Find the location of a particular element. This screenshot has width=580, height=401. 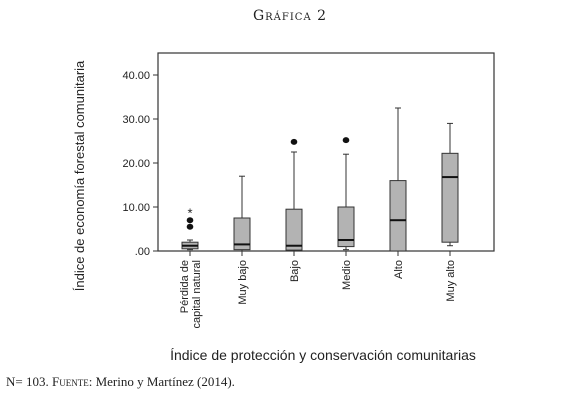

y-tick-label: .00 is located at coordinates (142, 252).